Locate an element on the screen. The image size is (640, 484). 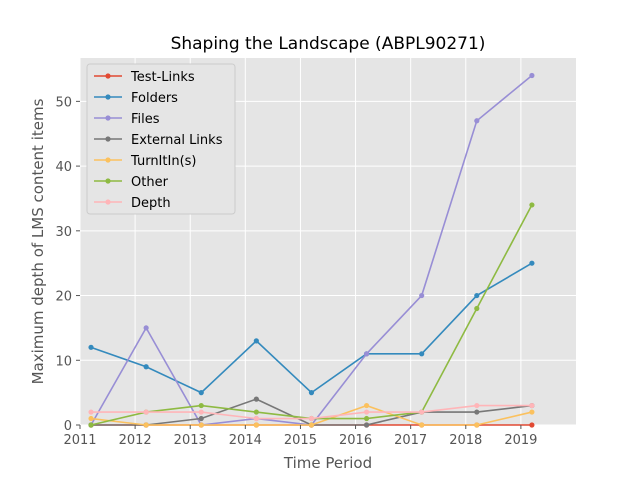
y-tick-label: 20 is located at coordinates (63, 297).